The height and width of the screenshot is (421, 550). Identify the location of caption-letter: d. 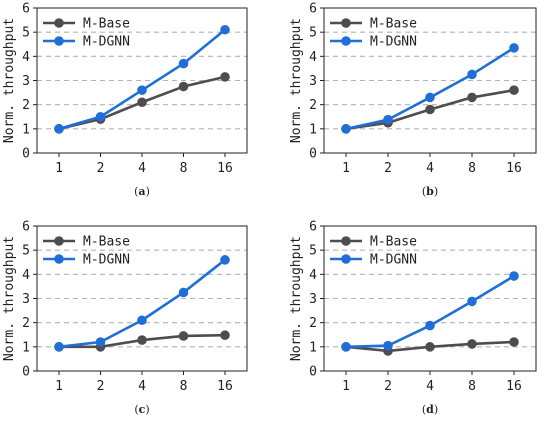
(430, 409).